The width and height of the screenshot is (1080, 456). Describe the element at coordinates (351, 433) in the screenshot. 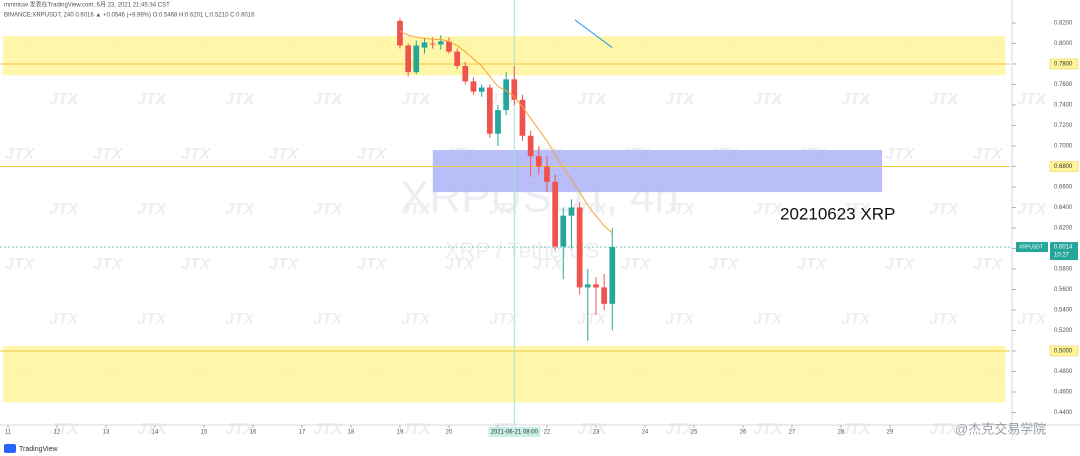

I see `x-tick-label: 18` at that location.